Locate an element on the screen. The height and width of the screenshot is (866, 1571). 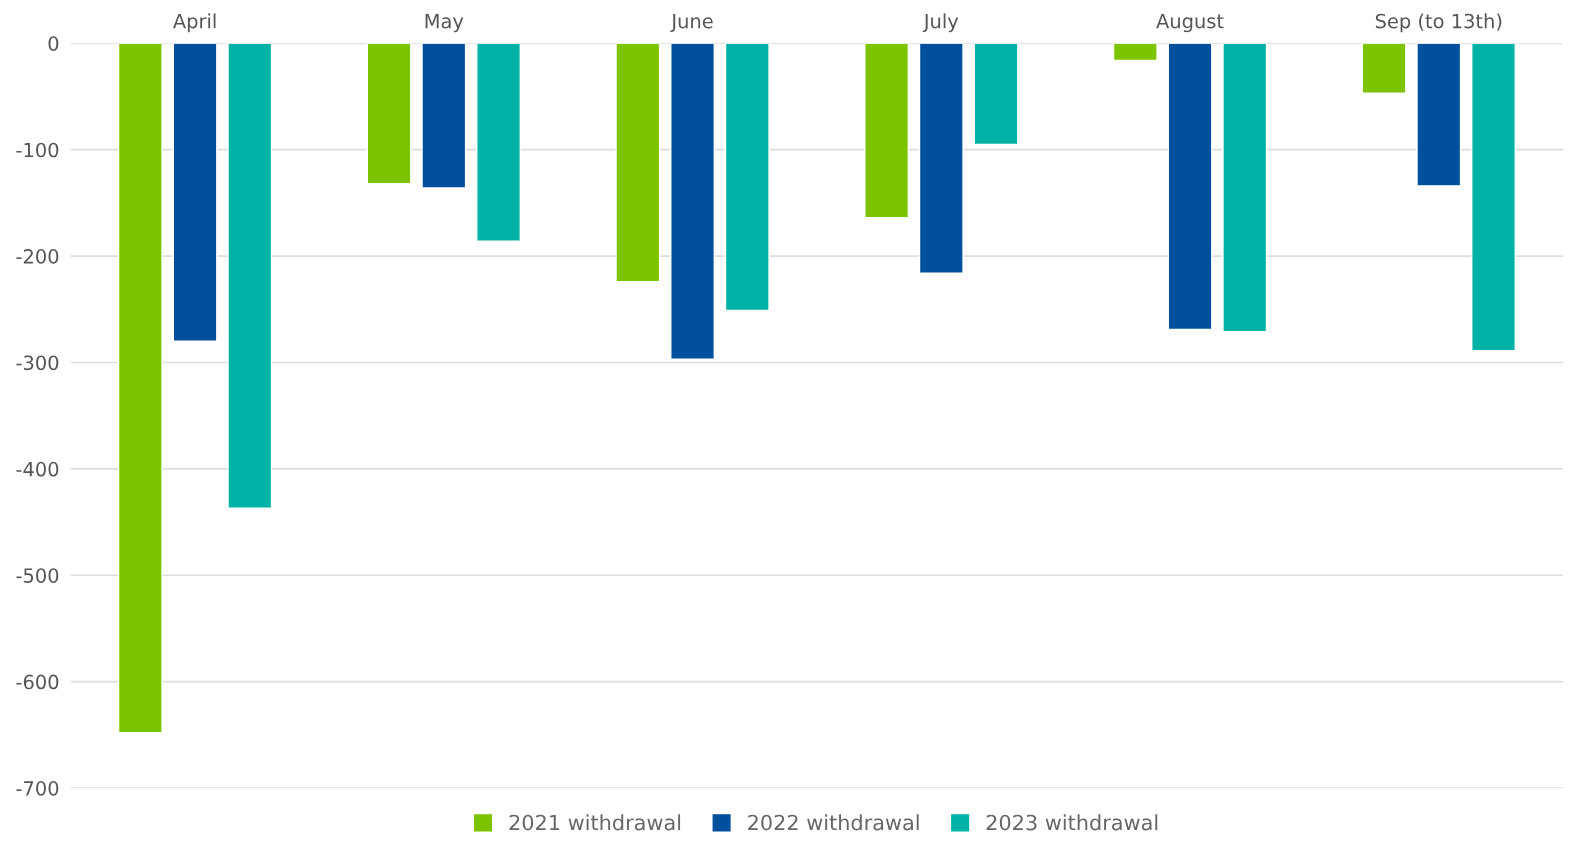
x-tick-label: Sep (to 13th) is located at coordinates (1438, 23).